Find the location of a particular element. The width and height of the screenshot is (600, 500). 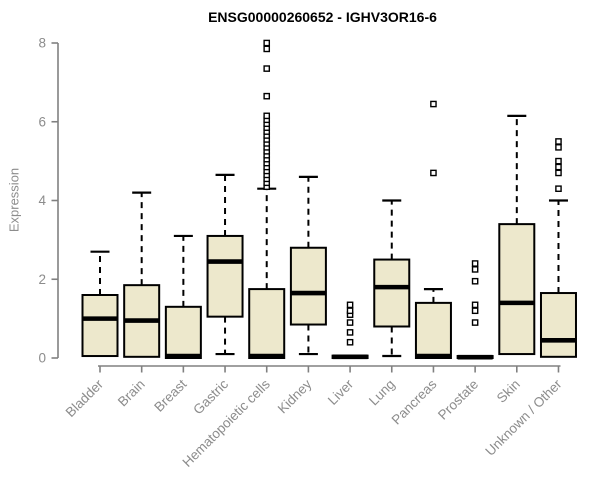

box-unknown-other is located at coordinates (558, 248).